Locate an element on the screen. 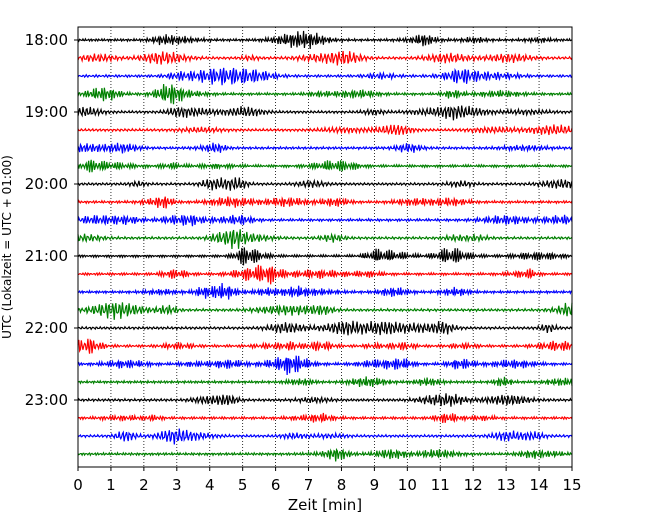 The width and height of the screenshot is (650, 520). trace-1930 is located at coordinates (325, 148).